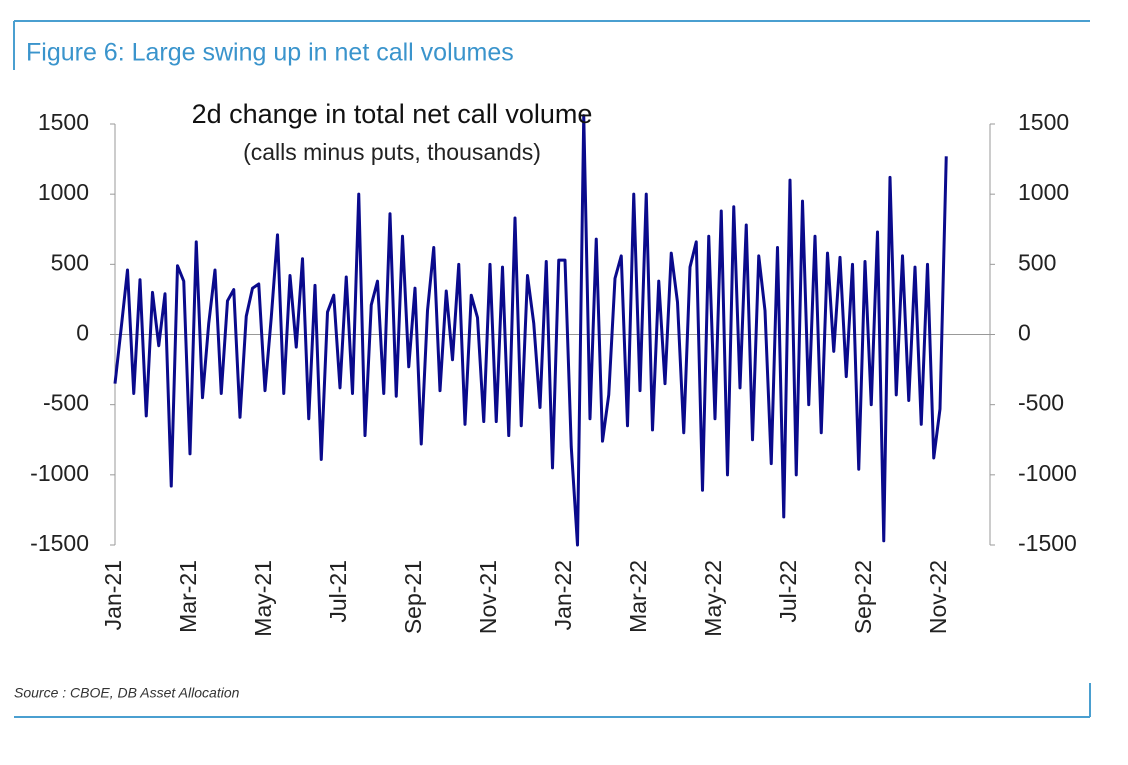 The height and width of the screenshot is (765, 1128). Describe the element at coordinates (413, 597) in the screenshot. I see `x-tick-label: Sep-21` at that location.